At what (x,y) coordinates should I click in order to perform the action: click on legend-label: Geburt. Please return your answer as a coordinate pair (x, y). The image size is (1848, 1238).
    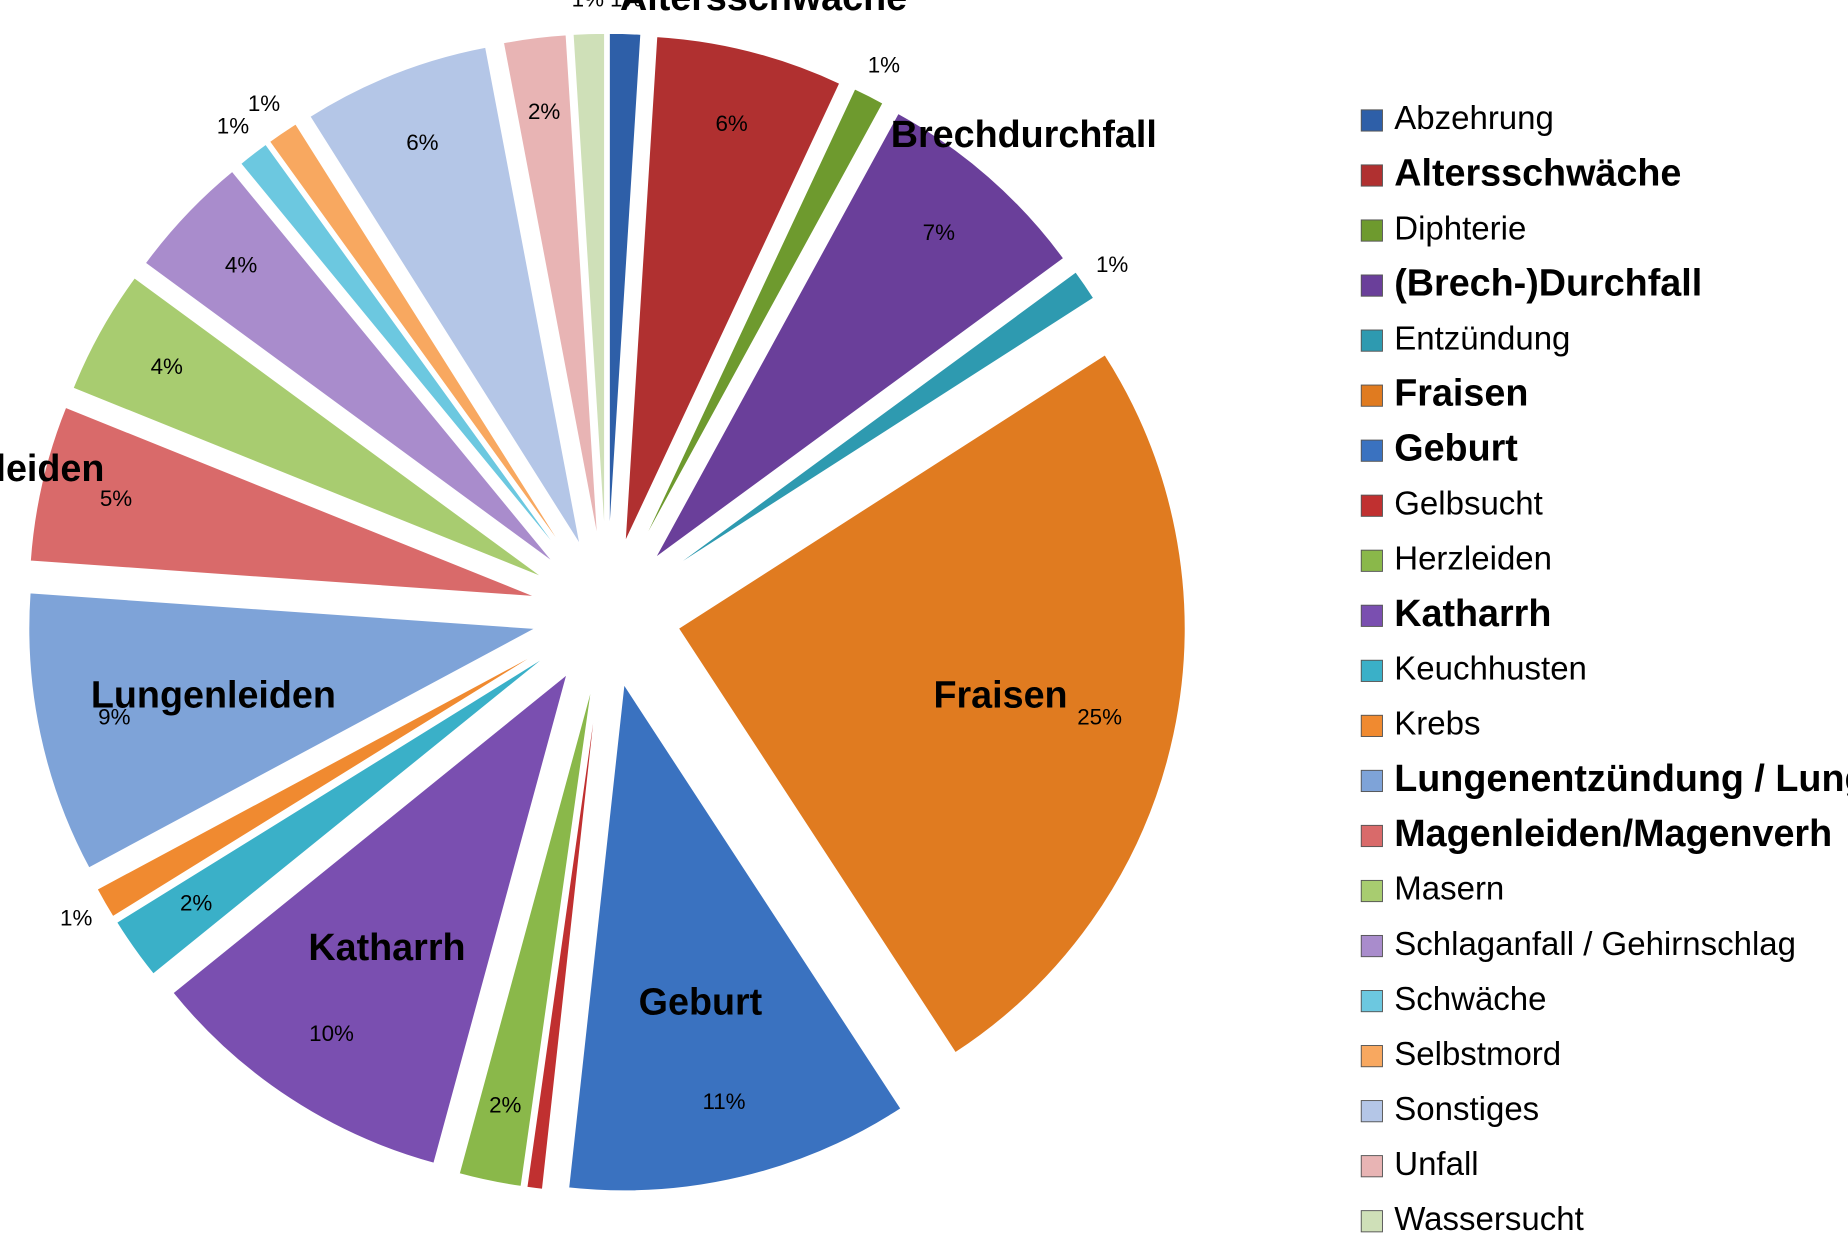
    Looking at the image, I should click on (1456, 448).